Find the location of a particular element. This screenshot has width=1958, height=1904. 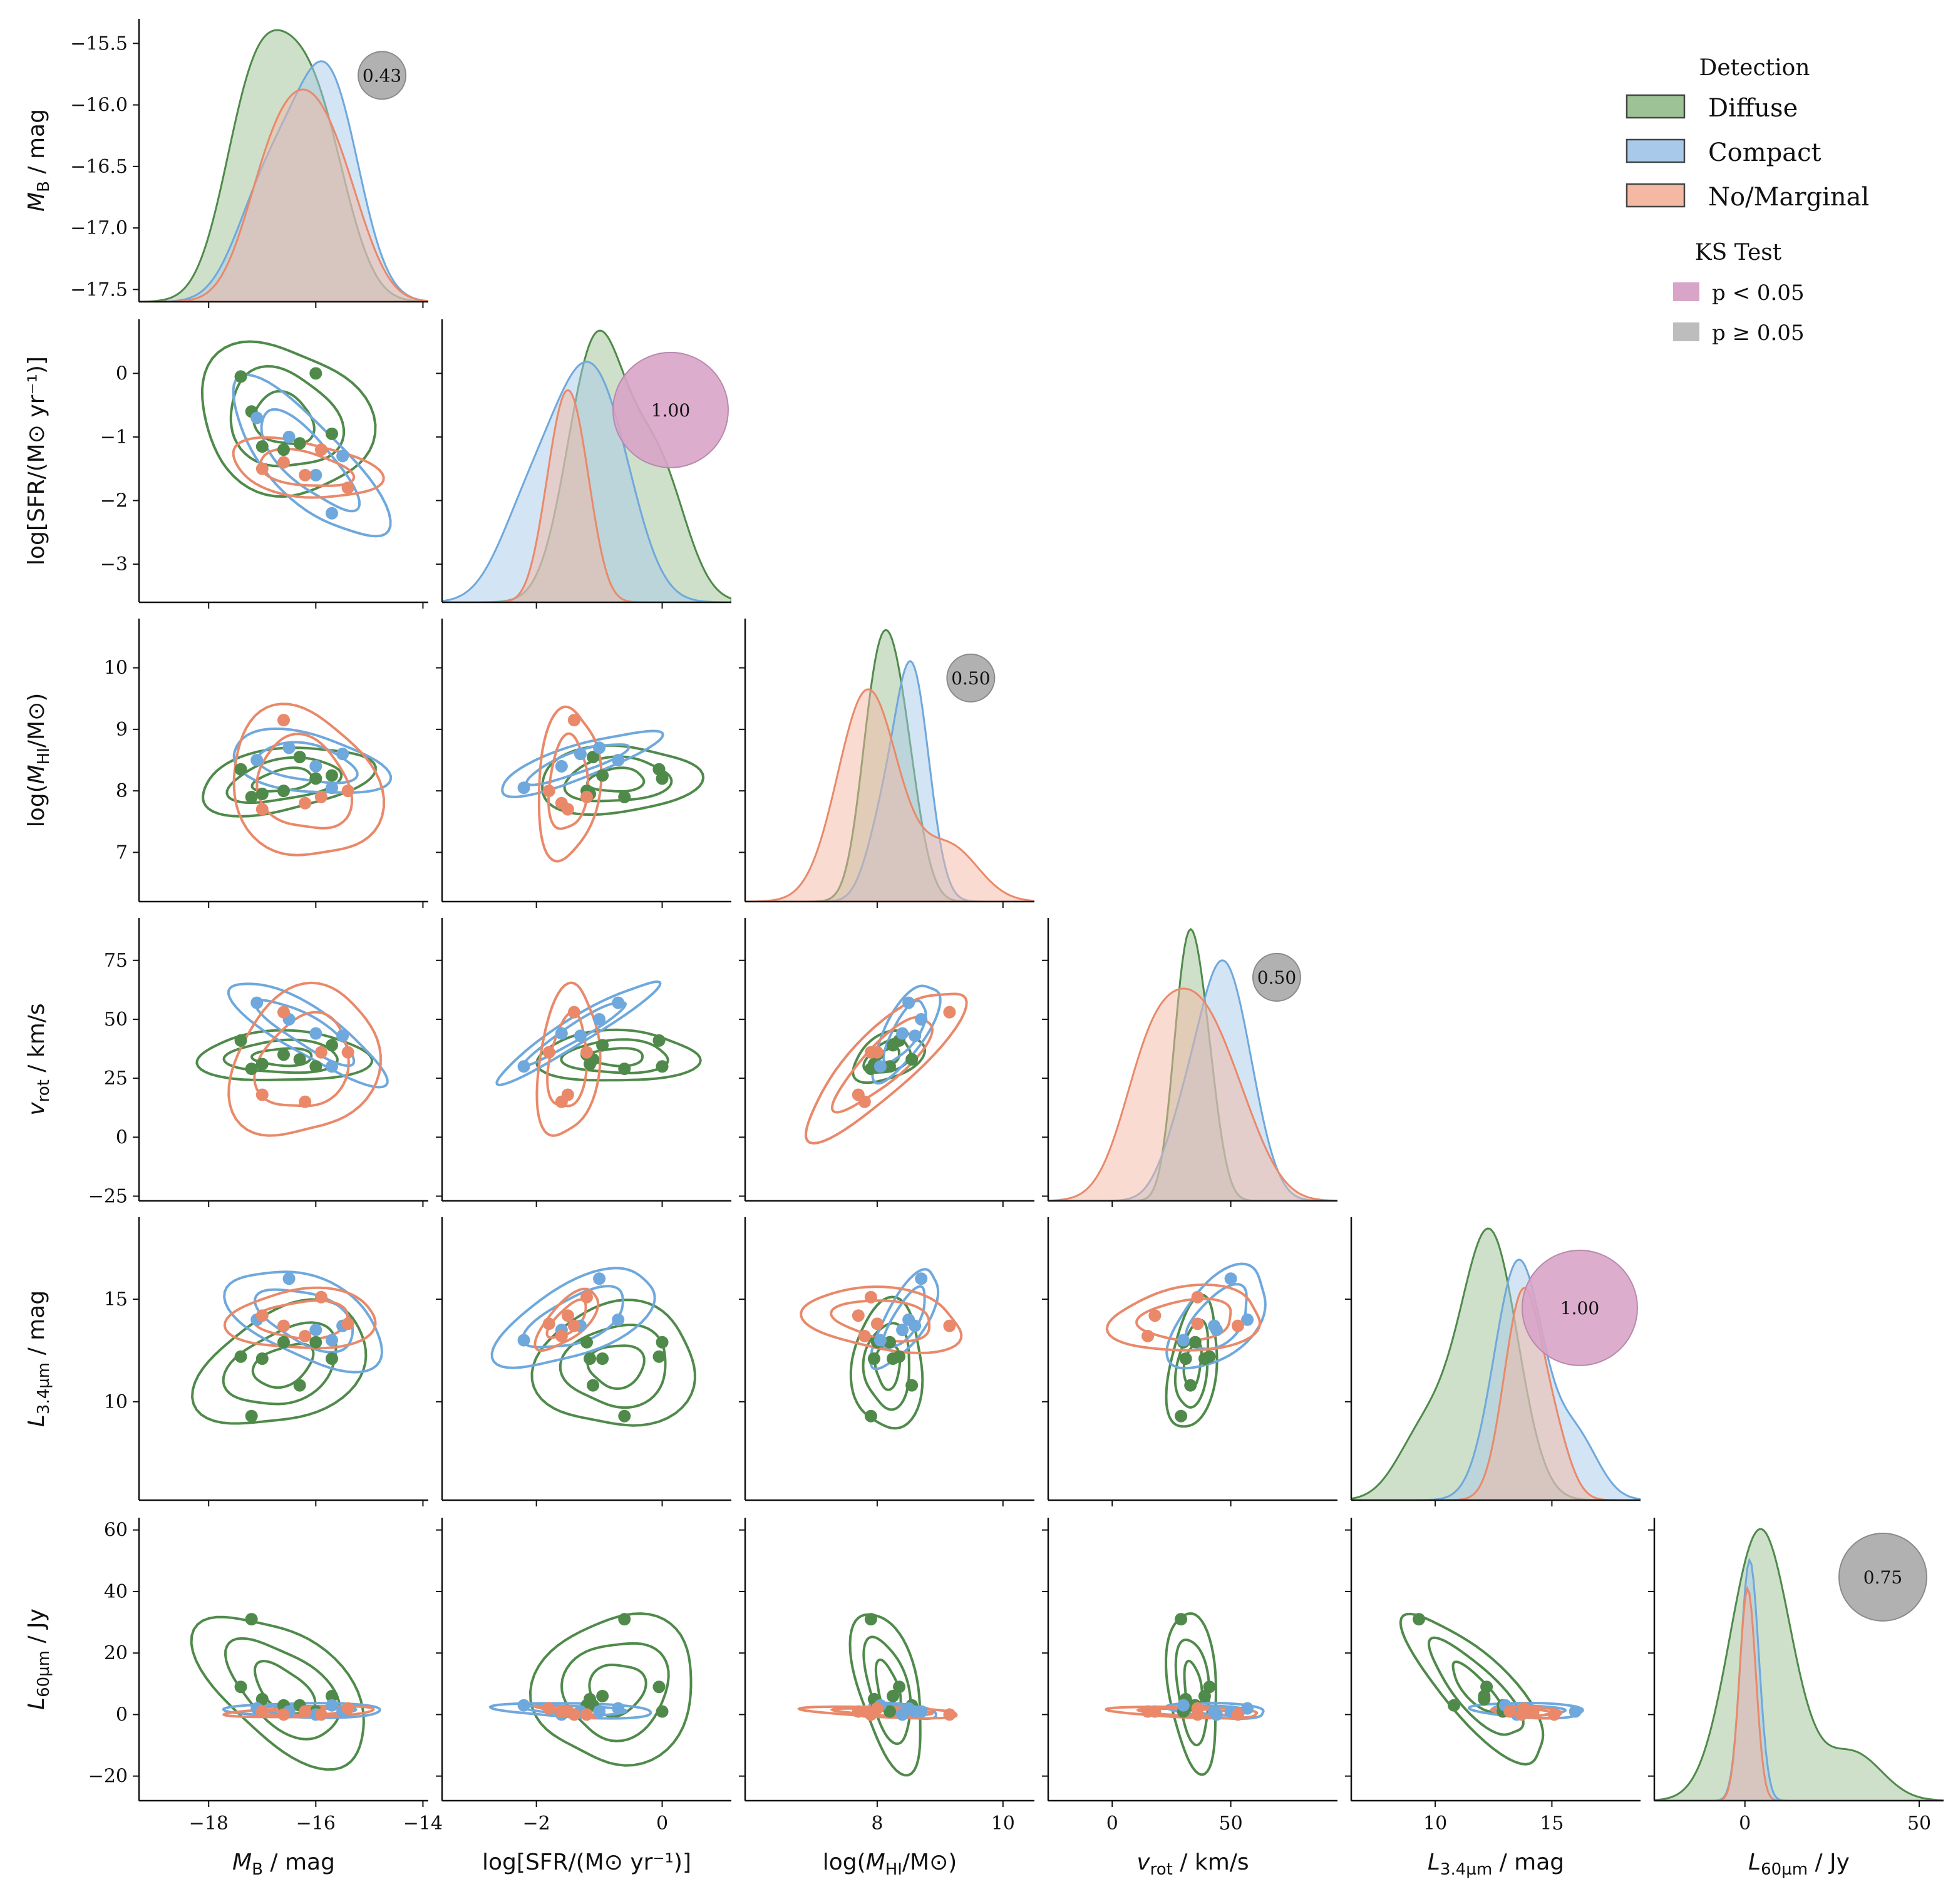

legend-swatch-no-marginal is located at coordinates (1656, 195).